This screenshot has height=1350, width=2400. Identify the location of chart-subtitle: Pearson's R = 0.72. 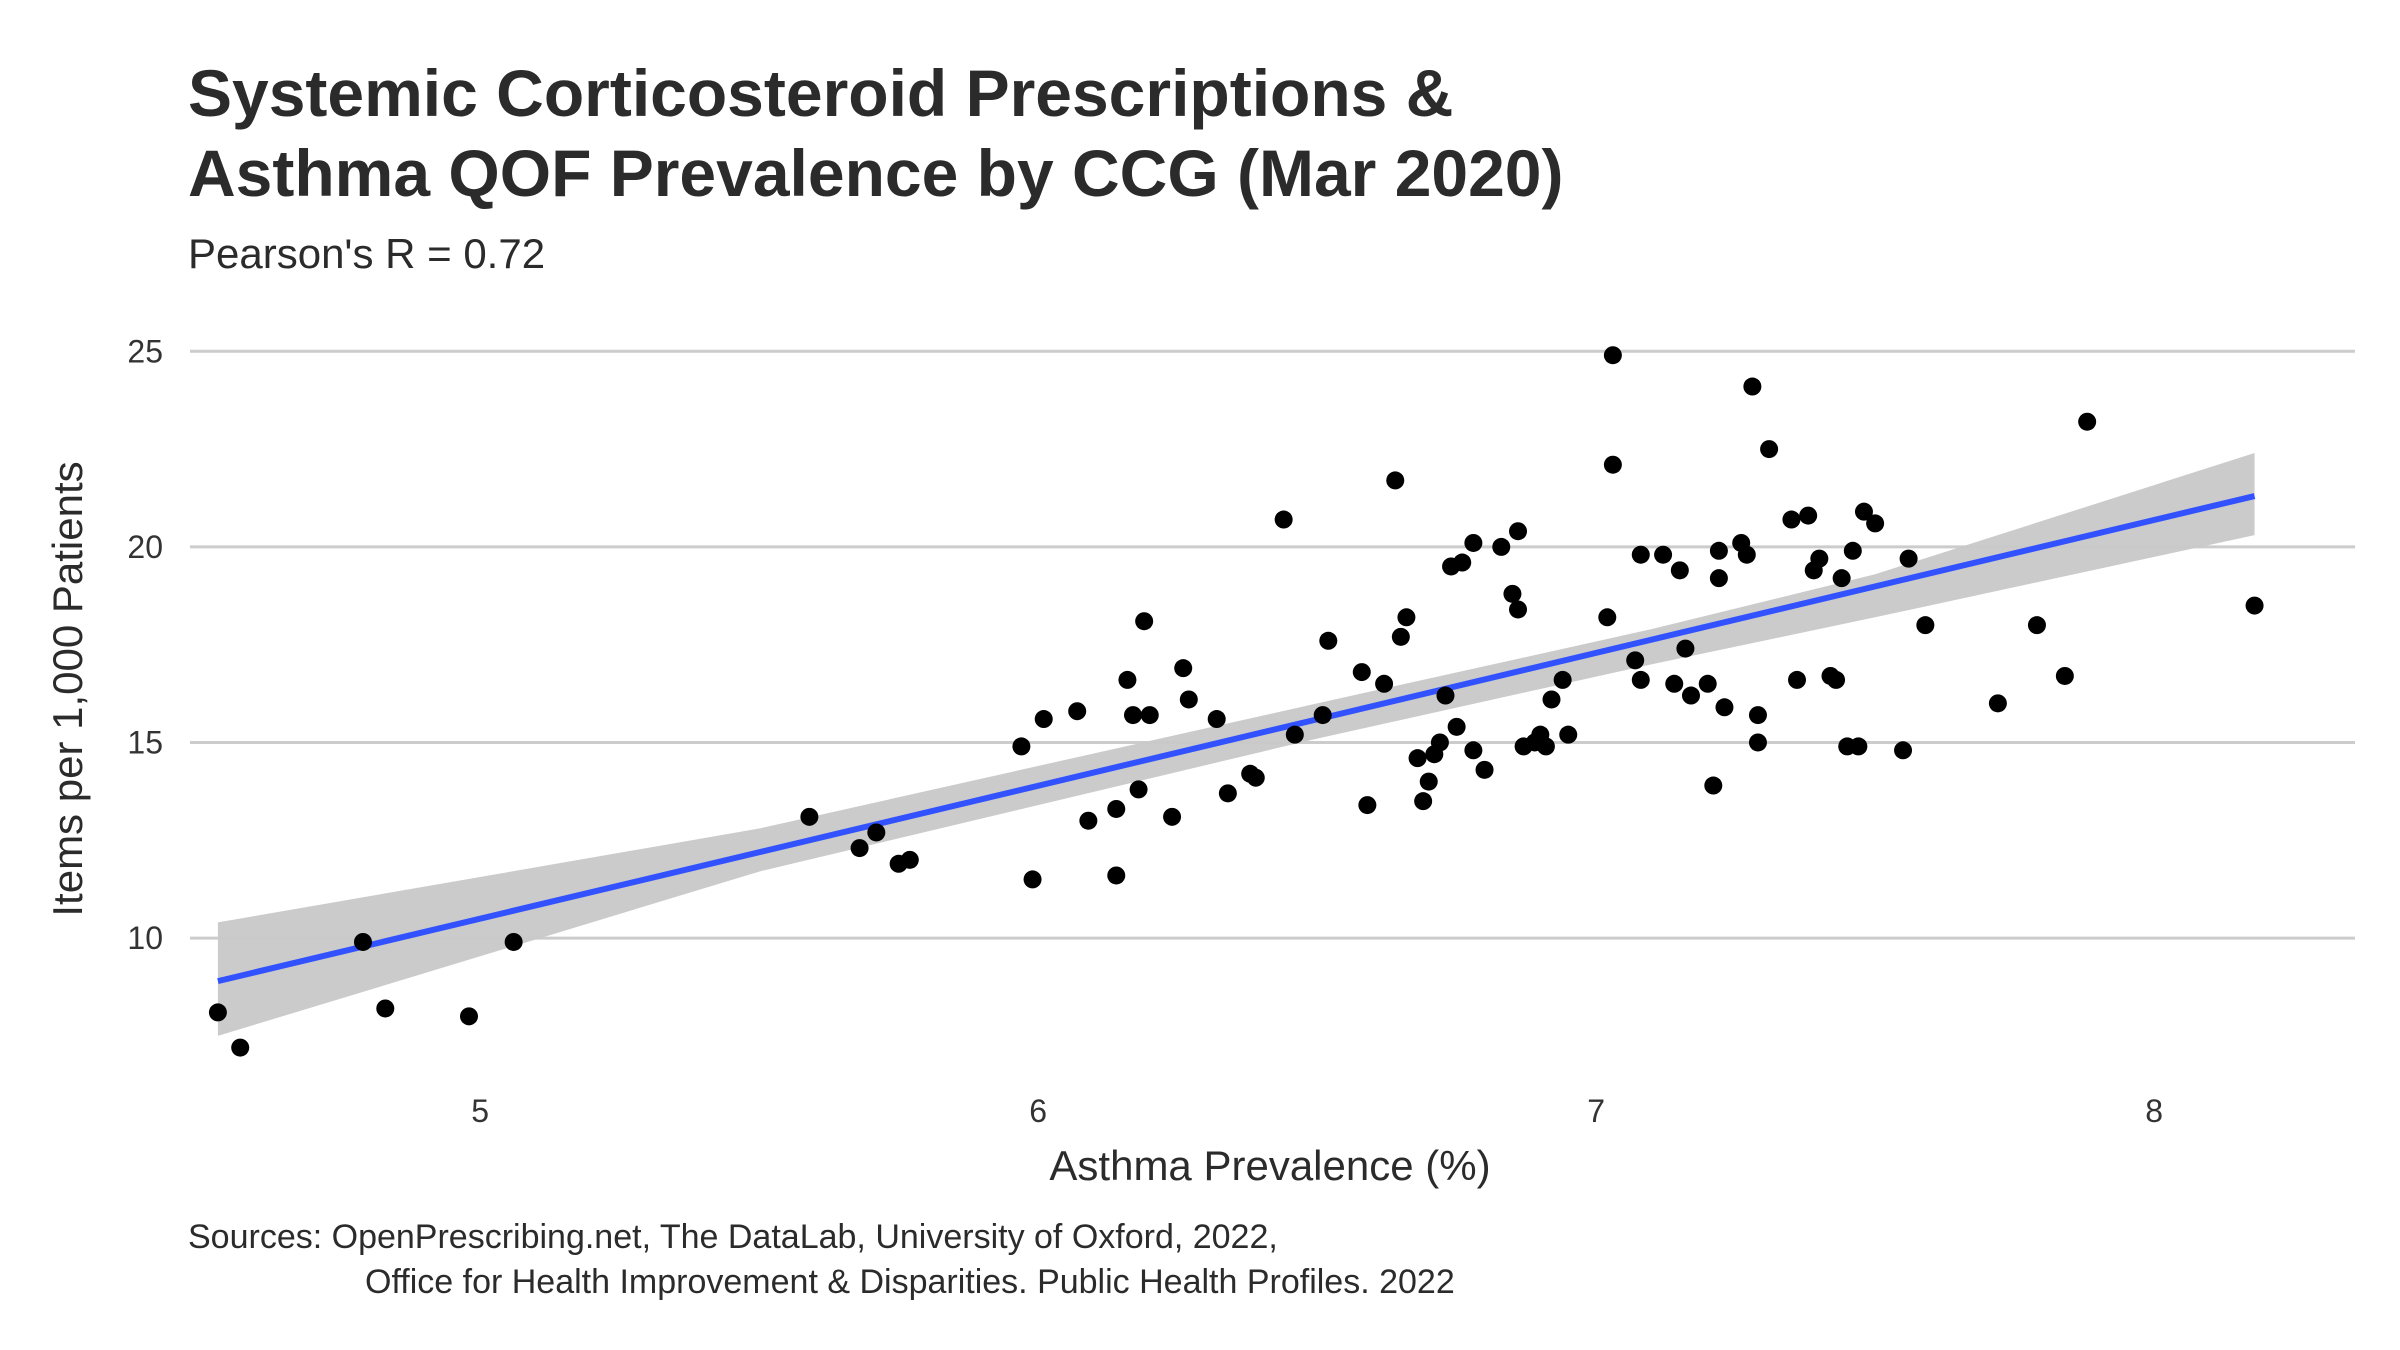
(367, 253).